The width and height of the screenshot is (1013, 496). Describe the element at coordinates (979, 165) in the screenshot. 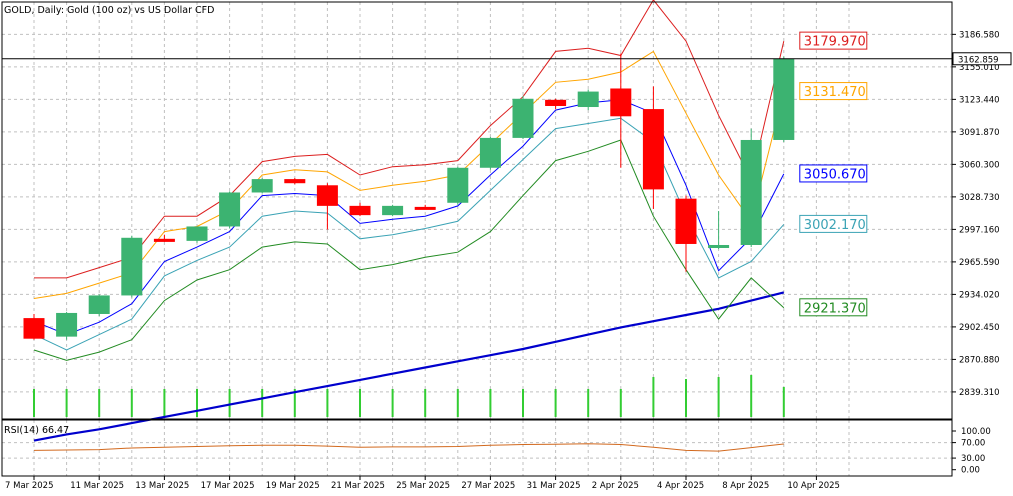

I see `price-tick-label: 3060.300` at that location.